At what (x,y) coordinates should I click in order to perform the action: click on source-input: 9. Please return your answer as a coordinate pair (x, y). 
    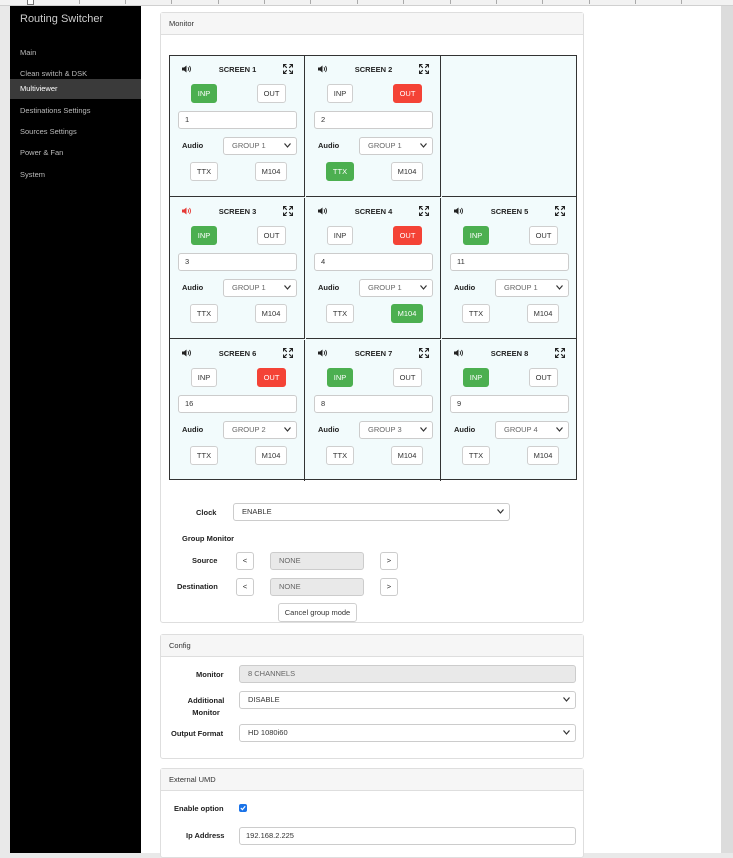
    Looking at the image, I should click on (509, 404).